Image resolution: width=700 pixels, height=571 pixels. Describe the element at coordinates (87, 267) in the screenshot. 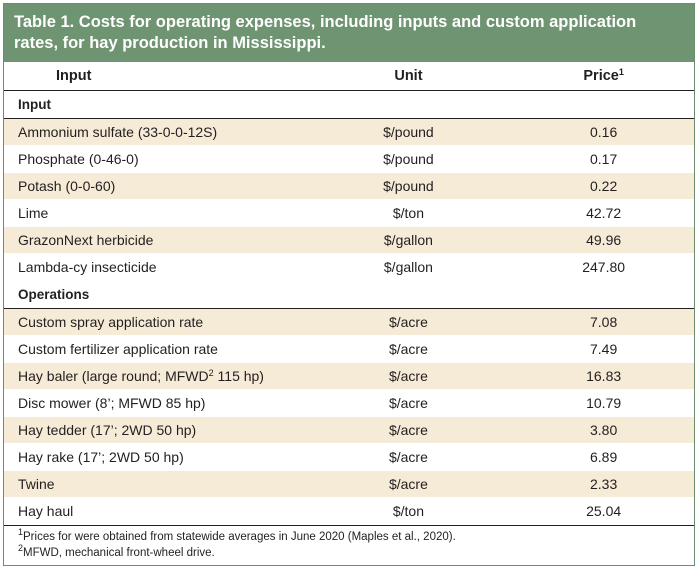

I see `cell-input: Lambda-cy insecticide` at that location.